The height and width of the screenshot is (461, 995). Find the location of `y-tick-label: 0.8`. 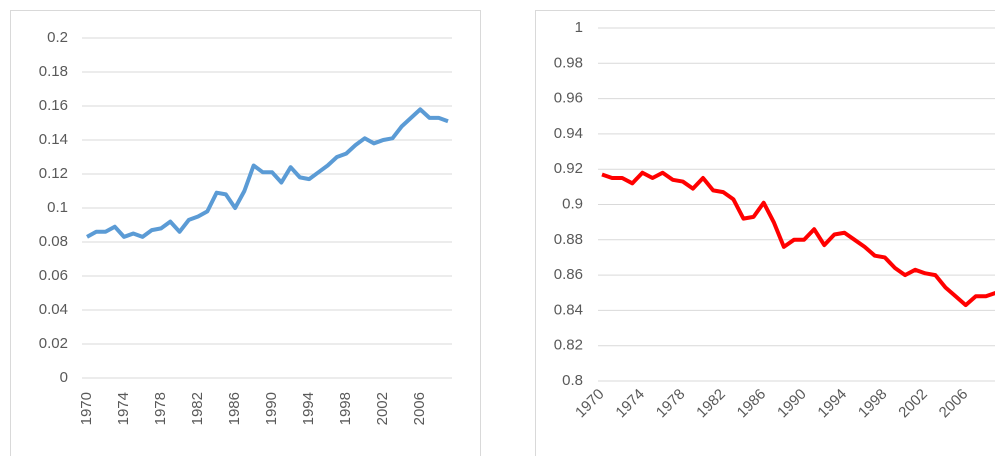

y-tick-label: 0.8 is located at coordinates (572, 380).